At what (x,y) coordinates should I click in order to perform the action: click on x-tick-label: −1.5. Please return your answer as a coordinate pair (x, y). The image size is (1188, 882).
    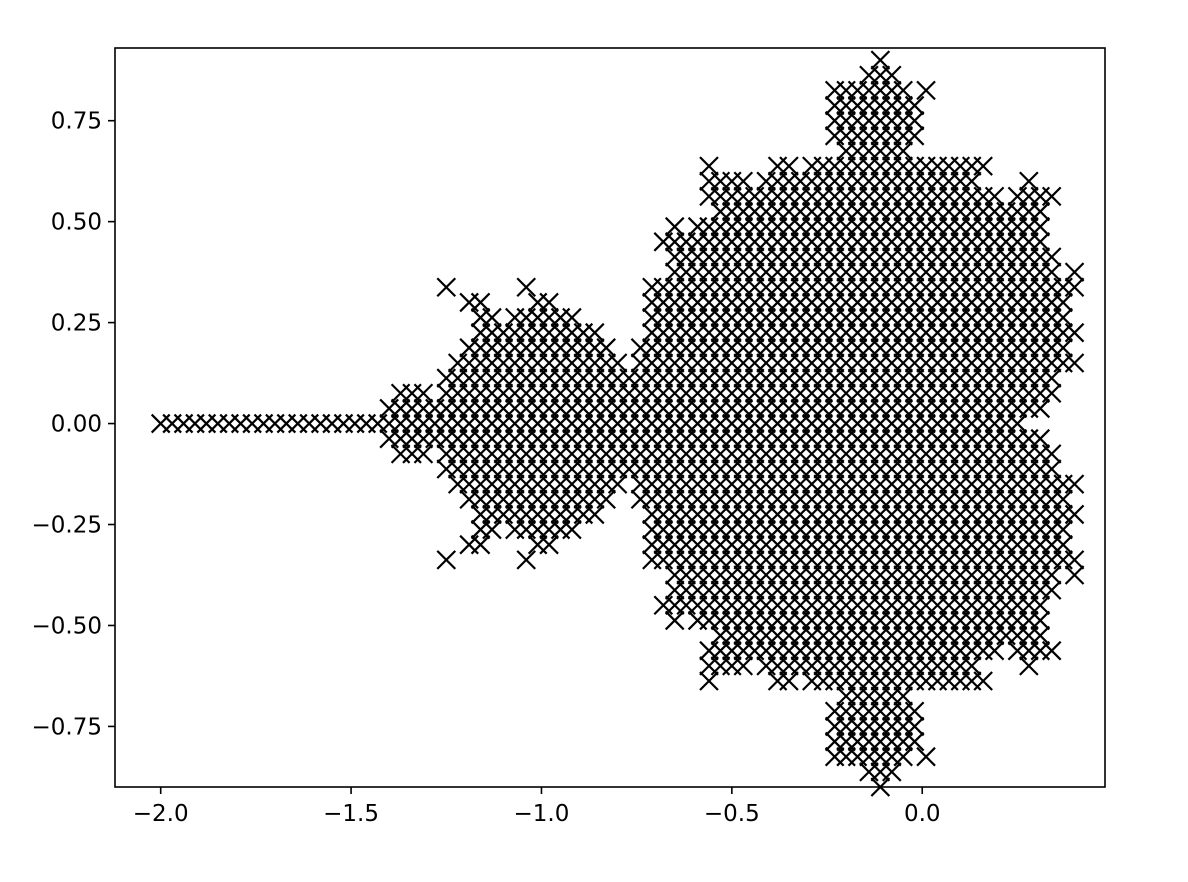
    Looking at the image, I should click on (351, 814).